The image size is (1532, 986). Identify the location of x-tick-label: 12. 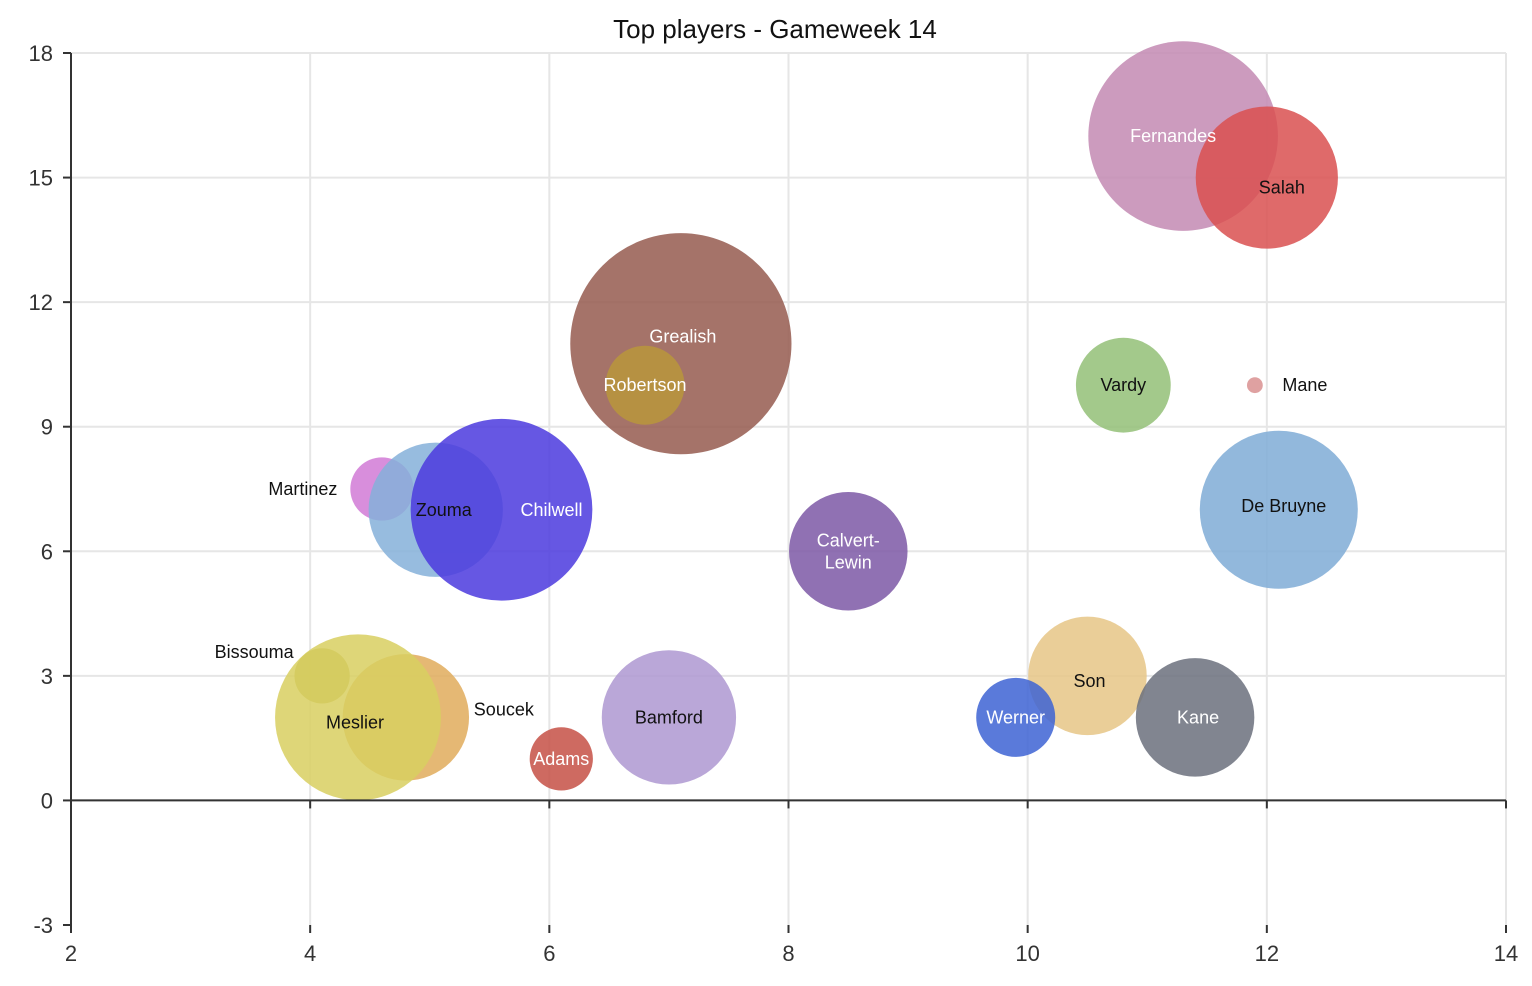
(1267, 953).